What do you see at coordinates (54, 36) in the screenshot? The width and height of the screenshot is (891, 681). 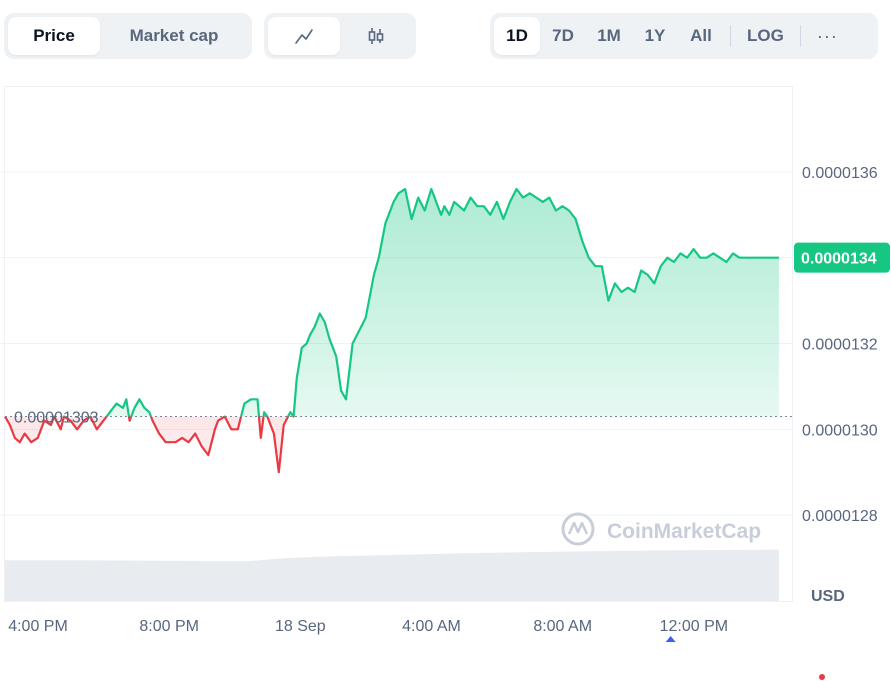 I see `tab-price: Price` at bounding box center [54, 36].